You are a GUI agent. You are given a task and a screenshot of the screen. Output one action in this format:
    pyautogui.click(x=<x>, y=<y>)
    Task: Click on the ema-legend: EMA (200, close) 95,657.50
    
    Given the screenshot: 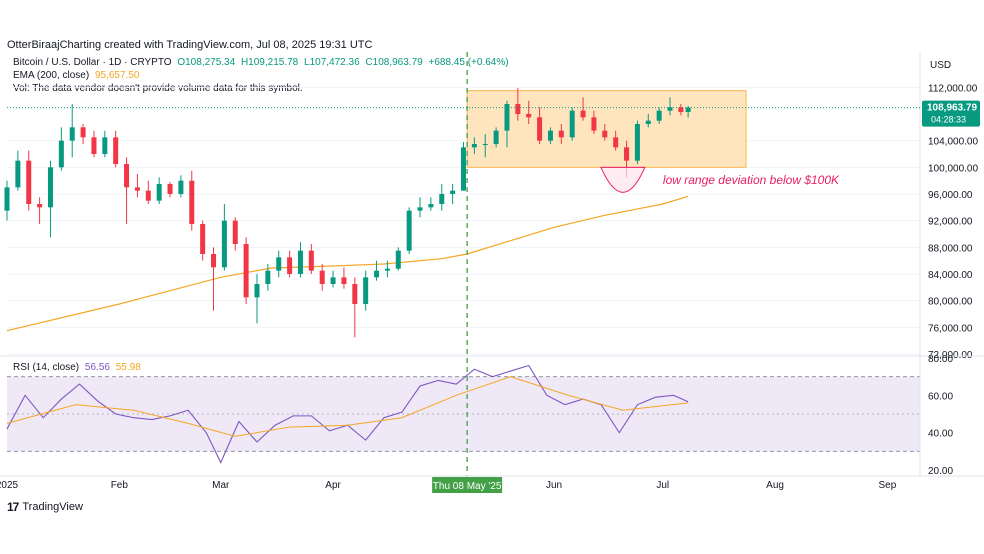 What is the action you would take?
    pyautogui.click(x=77, y=75)
    